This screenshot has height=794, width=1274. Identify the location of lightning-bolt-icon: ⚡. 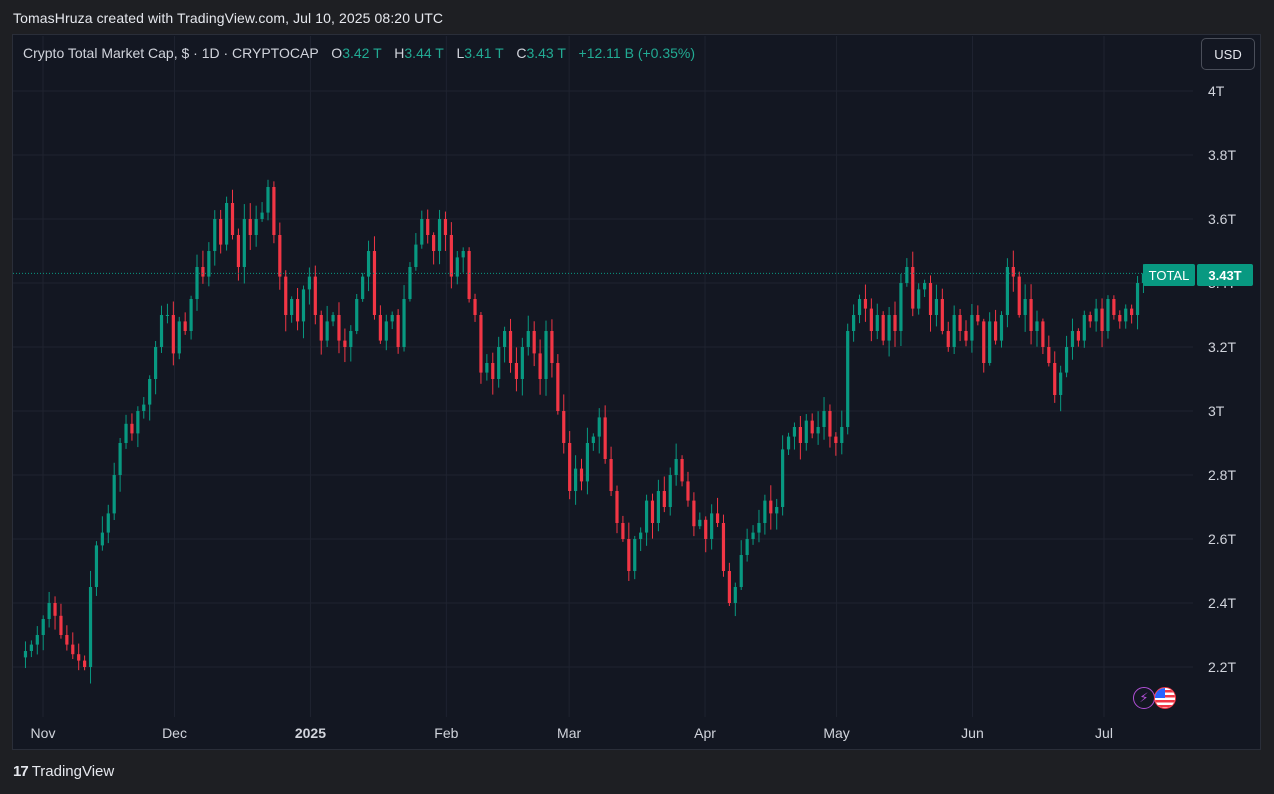
(1144, 698).